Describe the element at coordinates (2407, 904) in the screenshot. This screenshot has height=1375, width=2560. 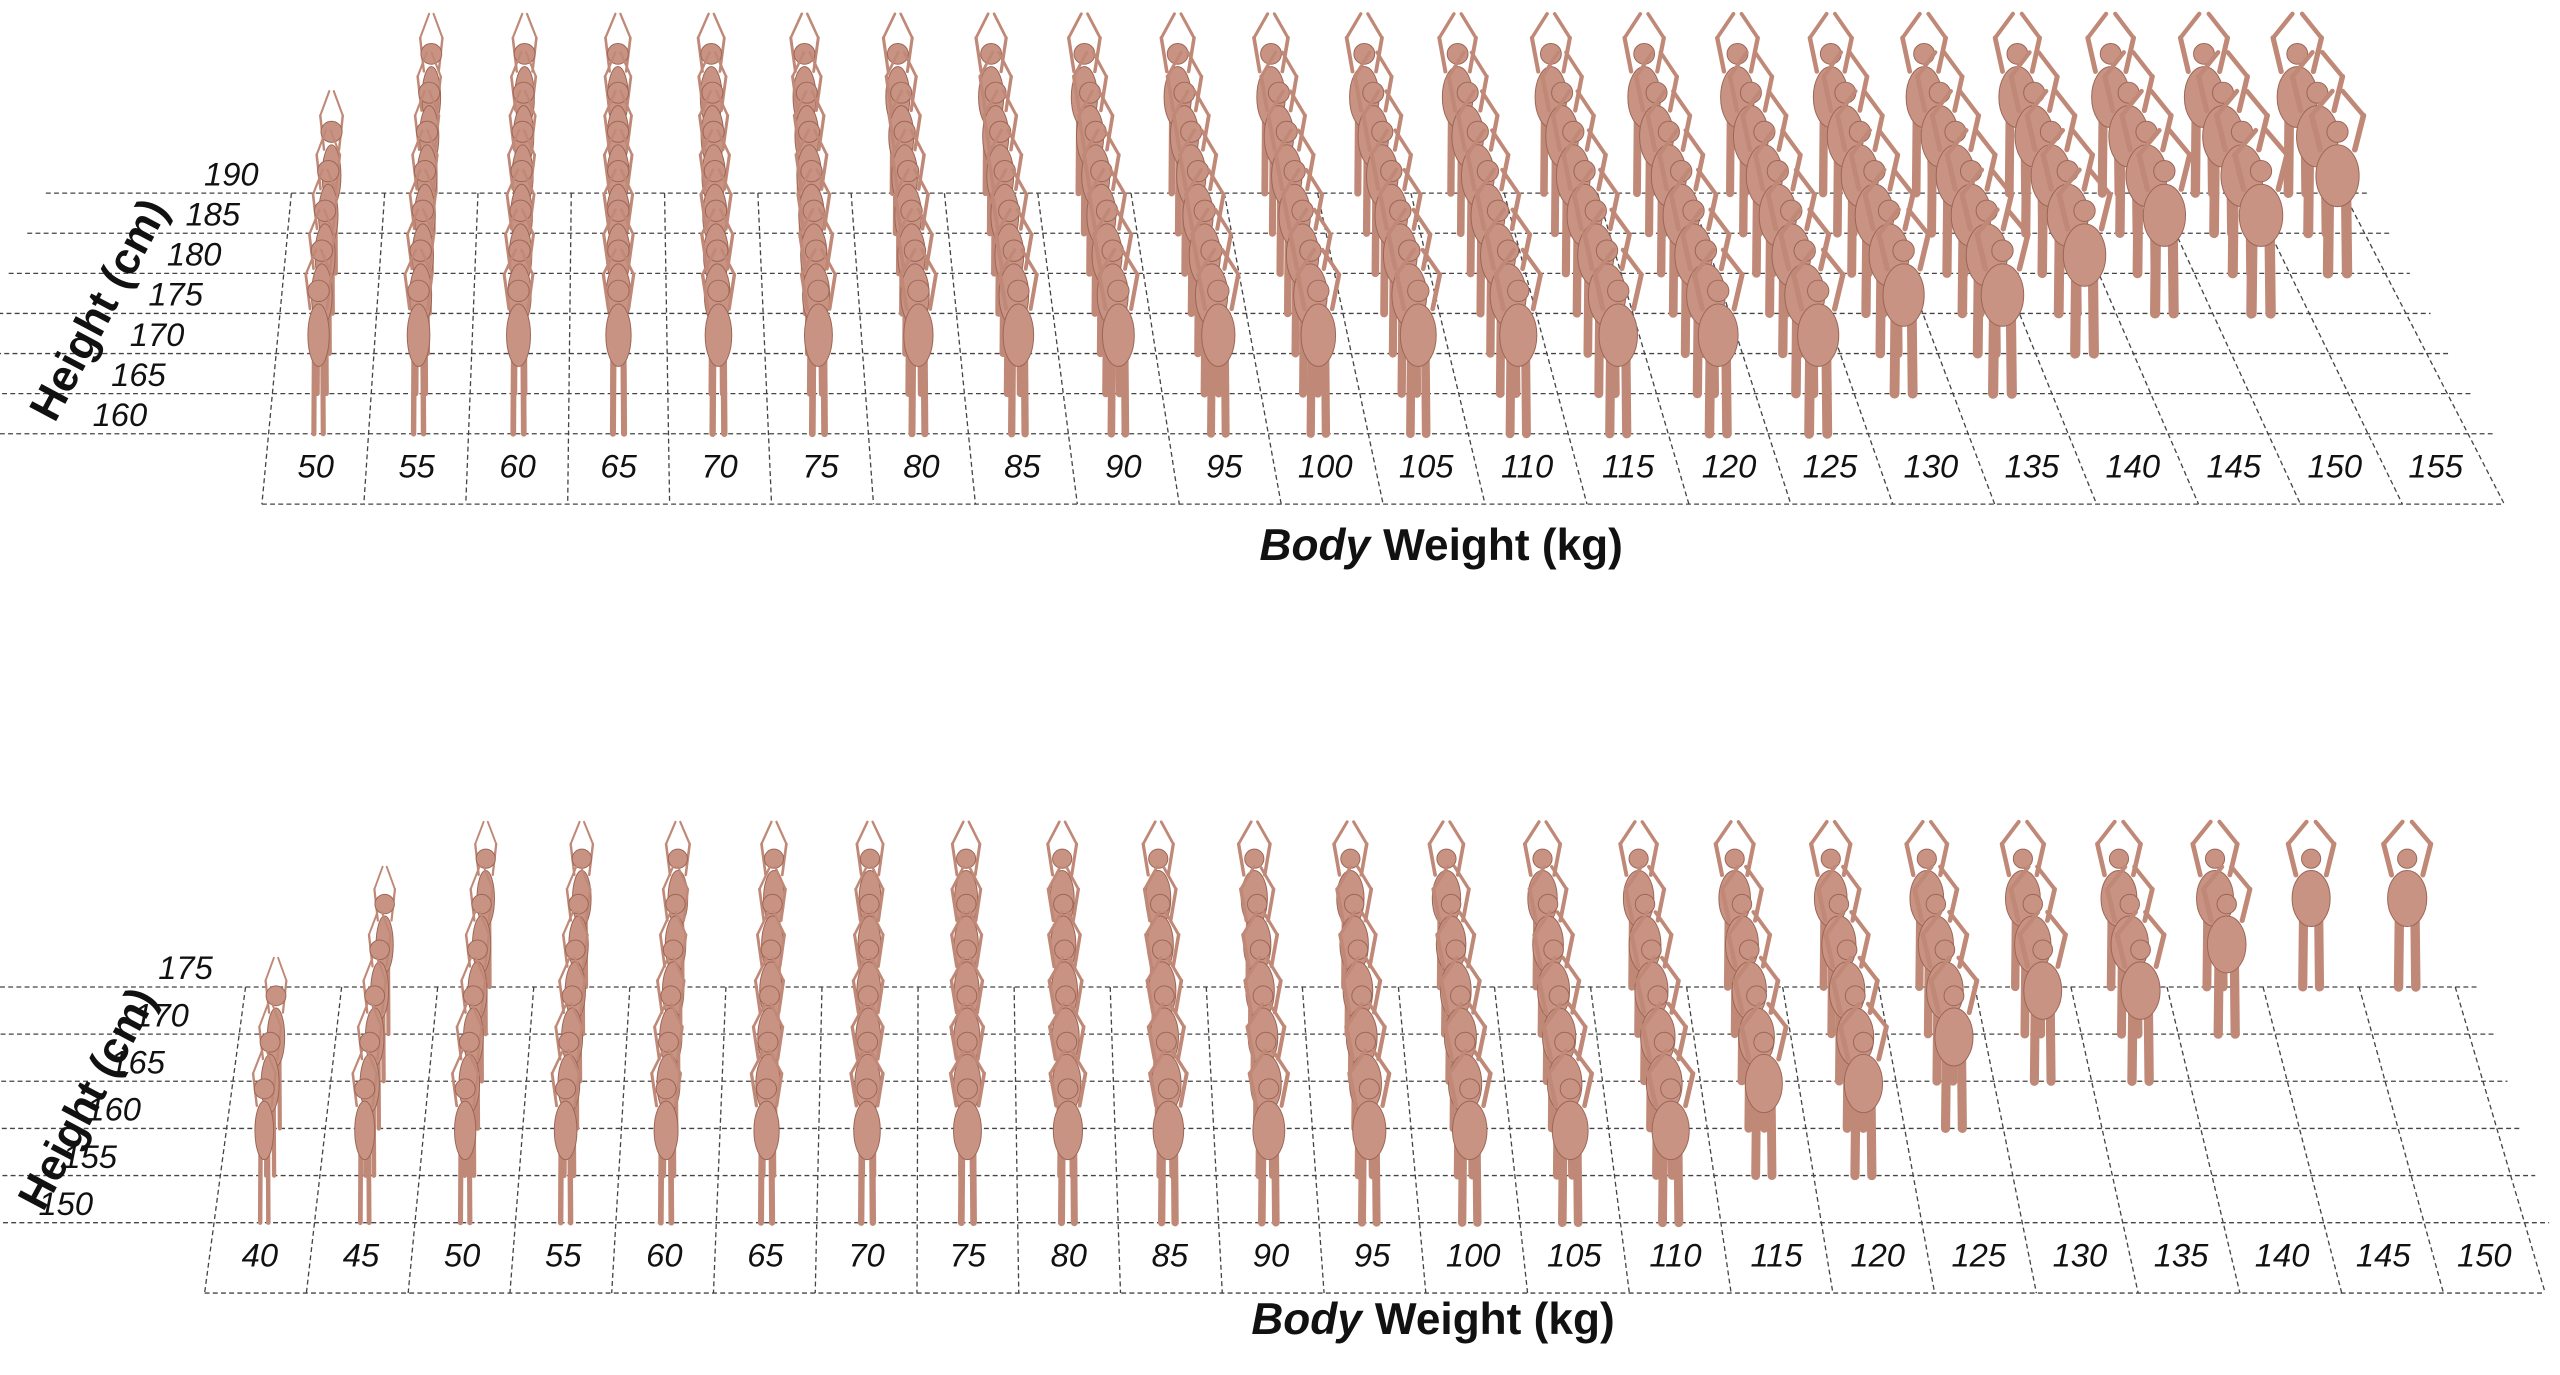
I see `body-figure` at that location.